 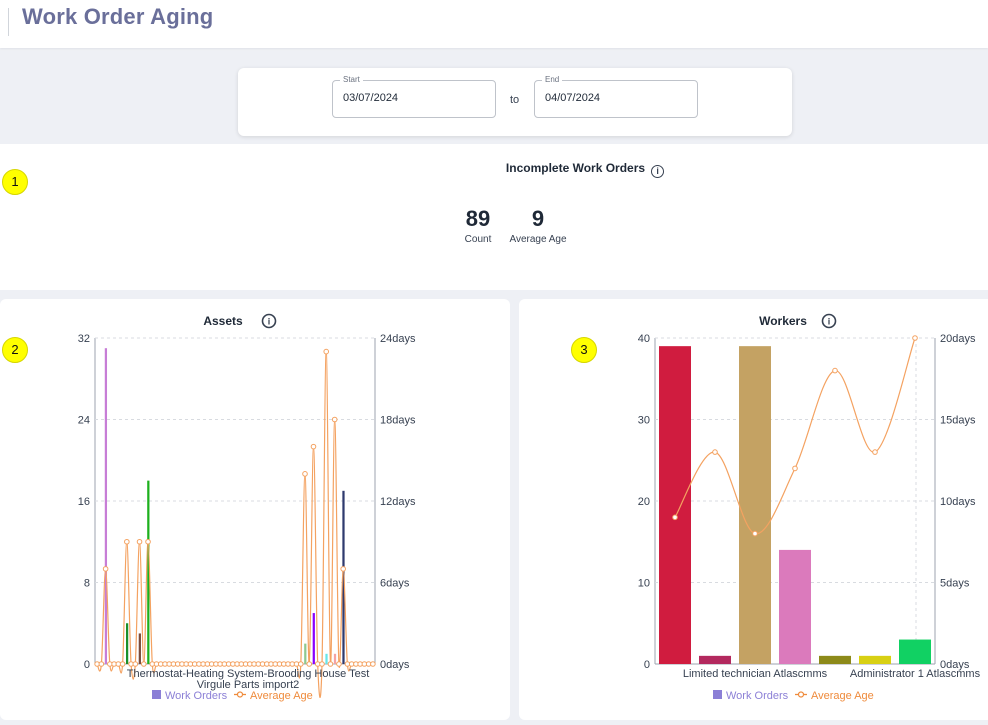 I want to click on x-tick-label: Limited technician Atlascmms, so click(x=755, y=674).